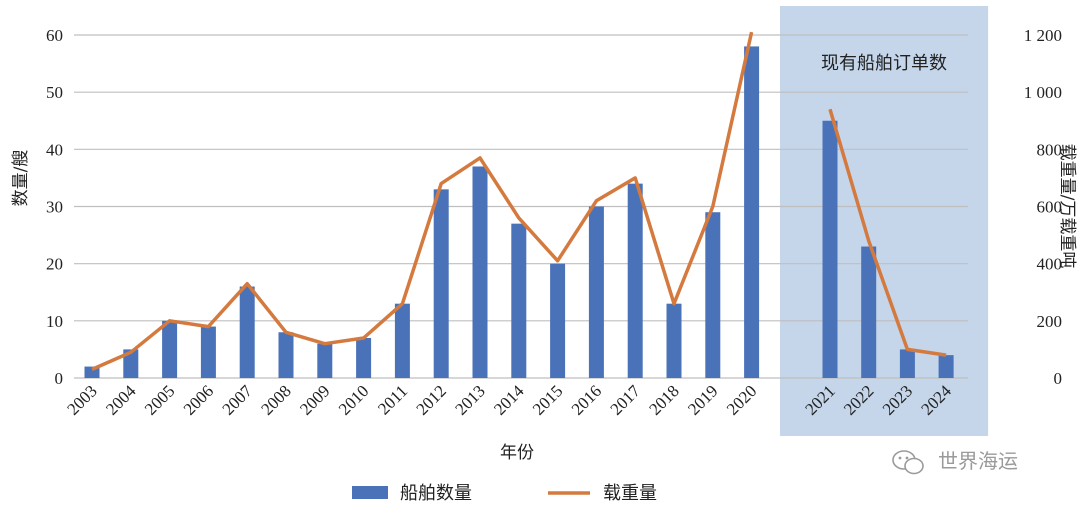 The width and height of the screenshot is (1080, 508). What do you see at coordinates (547, 399) in the screenshot?
I see `x-tick-label: 2015` at bounding box center [547, 399].